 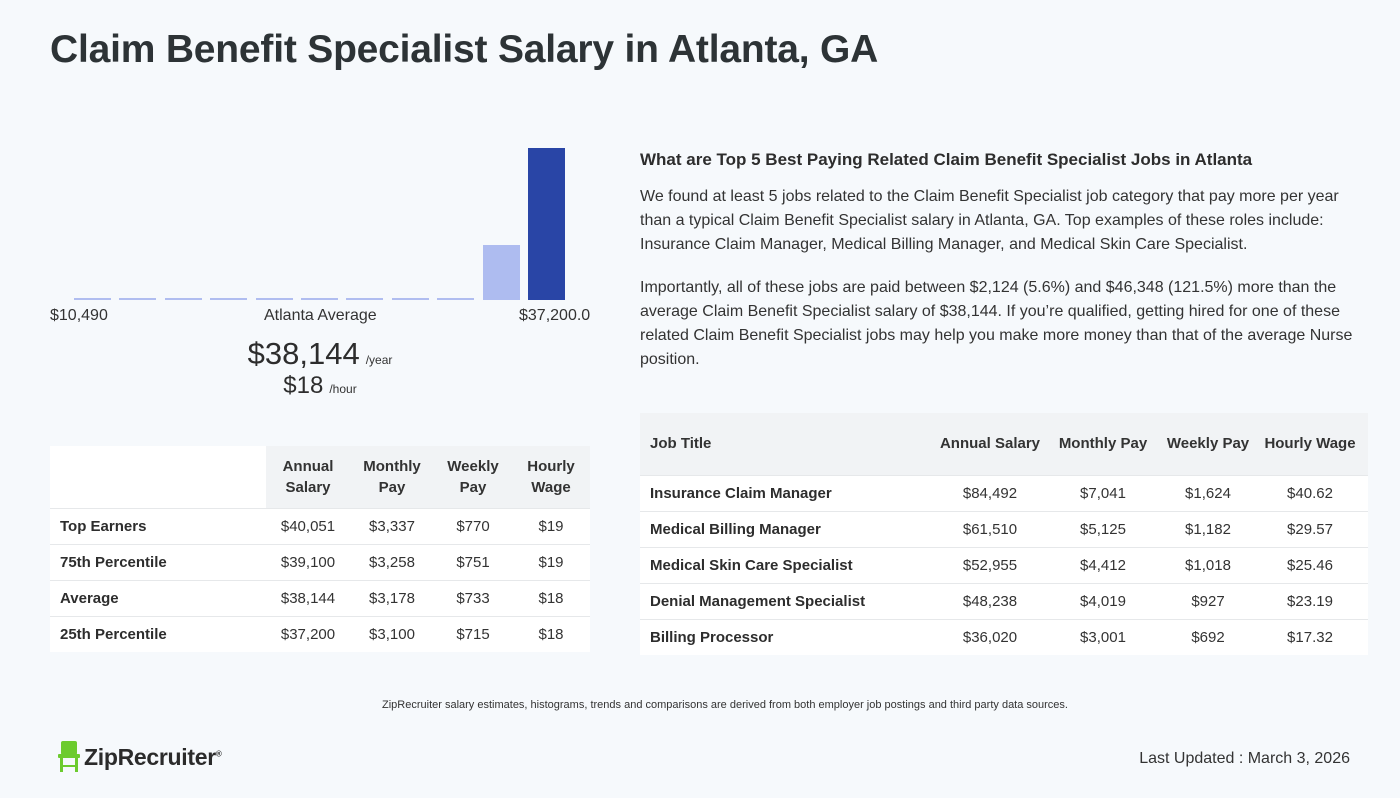 What do you see at coordinates (473, 633) in the screenshot?
I see `weekly-cell: $715` at bounding box center [473, 633].